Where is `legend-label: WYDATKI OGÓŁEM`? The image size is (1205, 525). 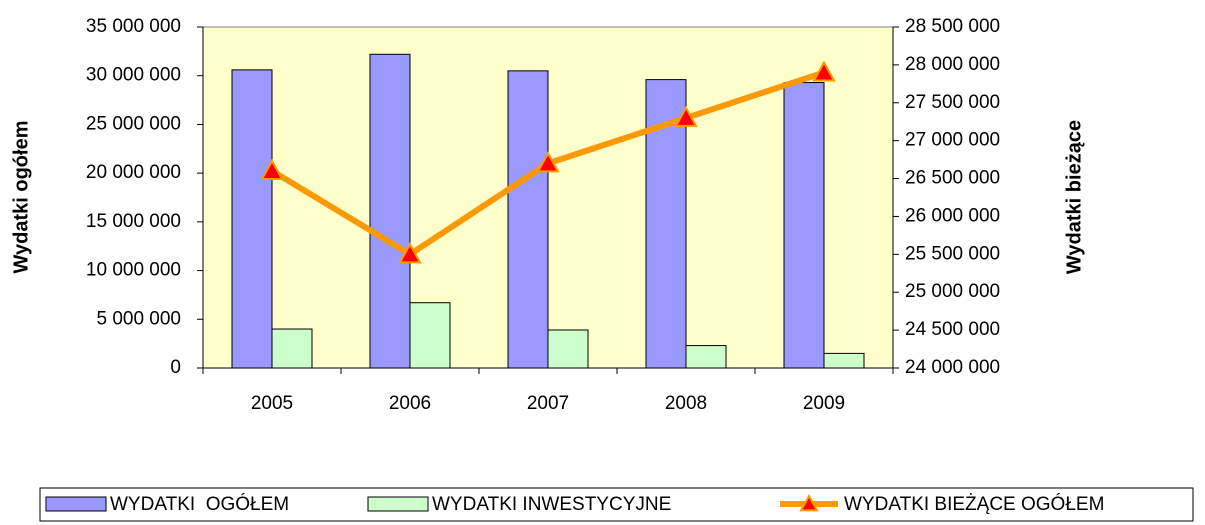
legend-label: WYDATKI OGÓŁEM is located at coordinates (199, 504).